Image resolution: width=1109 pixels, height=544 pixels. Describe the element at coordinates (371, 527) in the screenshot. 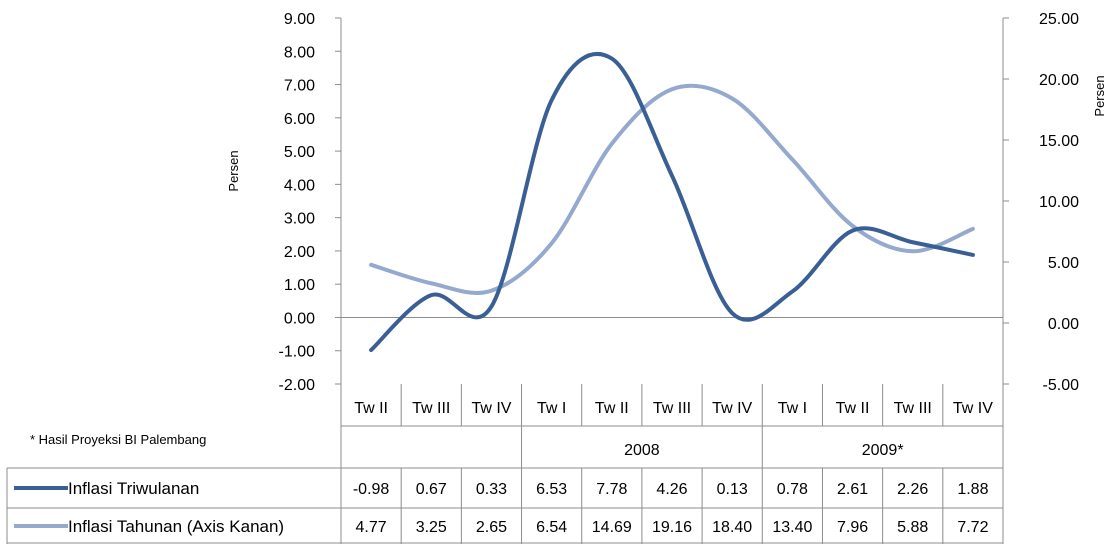

I see `data-label: 4.77` at that location.